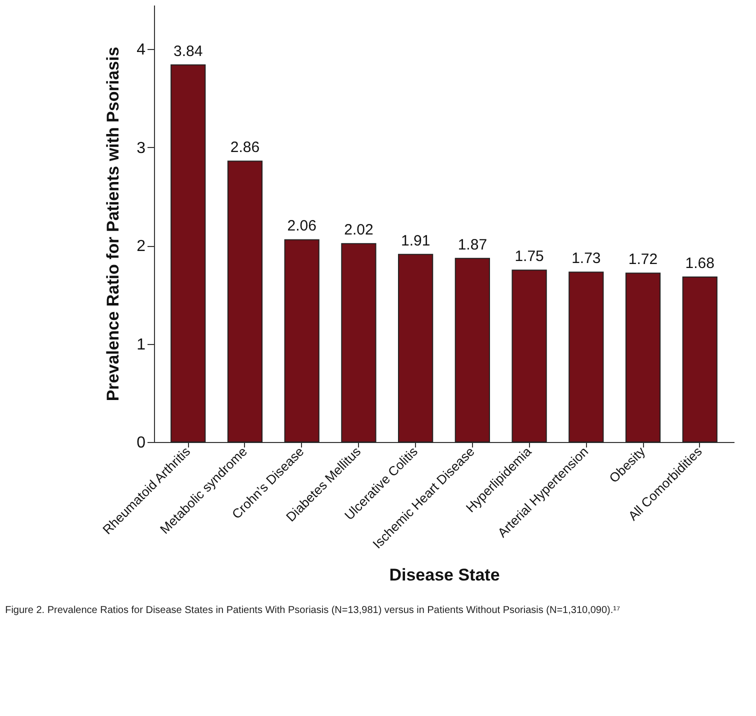 The height and width of the screenshot is (716, 756). I want to click on data-label: 1.73, so click(586, 259).